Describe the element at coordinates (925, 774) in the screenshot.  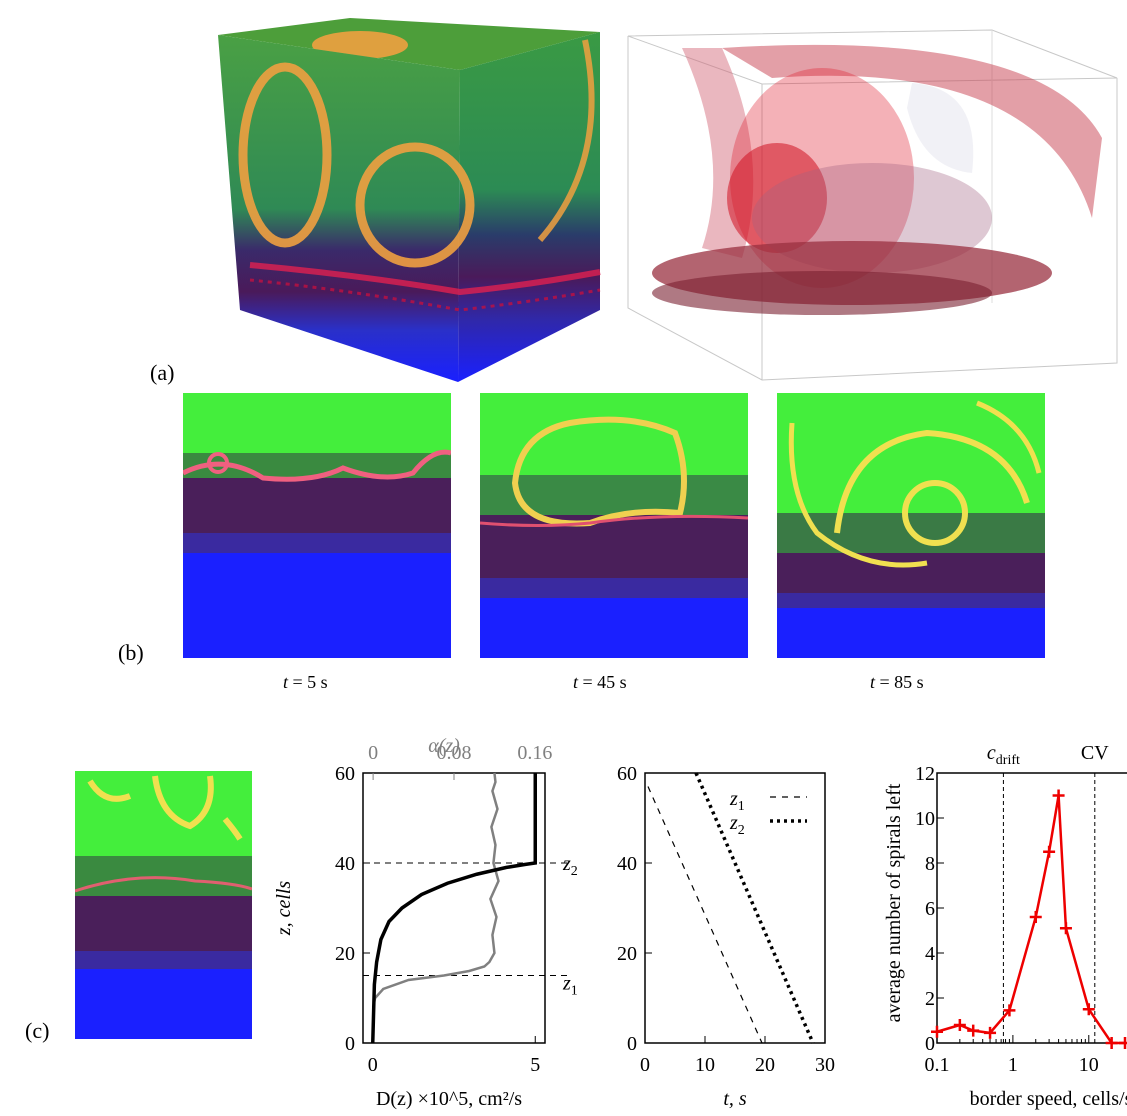
I see `chart3-ytick-label: 12` at that location.